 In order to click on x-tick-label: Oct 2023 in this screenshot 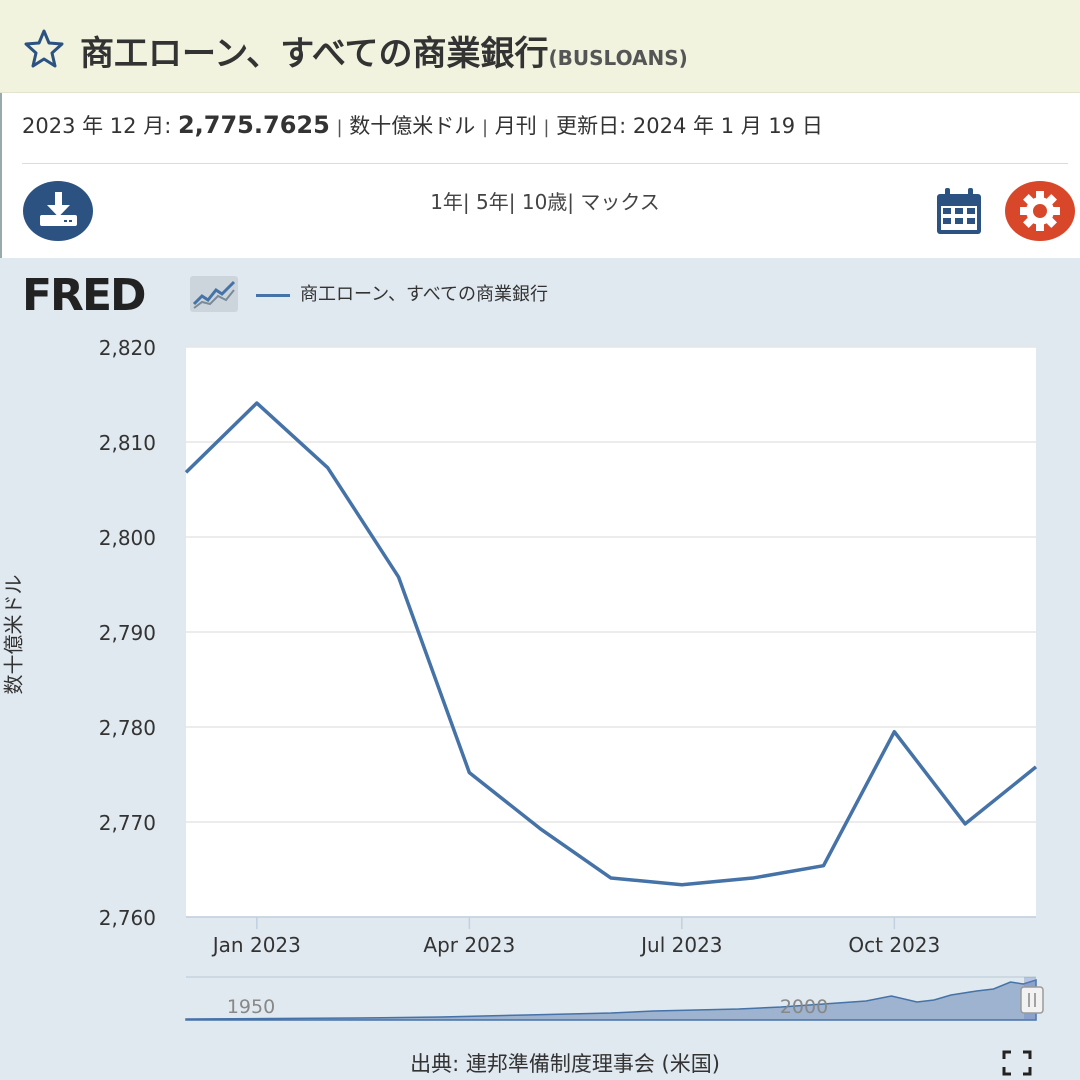, I will do `click(894, 945)`.